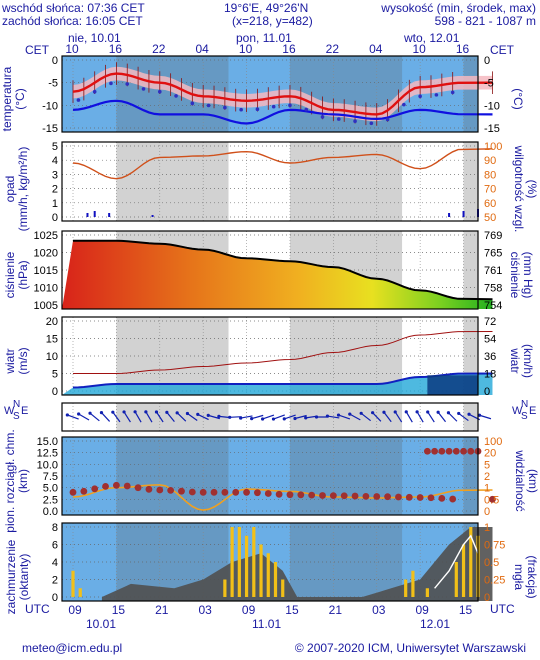  I want to click on pressure-mmhg-axis-label: (mm Hg) ciśnienie, so click(521, 275).